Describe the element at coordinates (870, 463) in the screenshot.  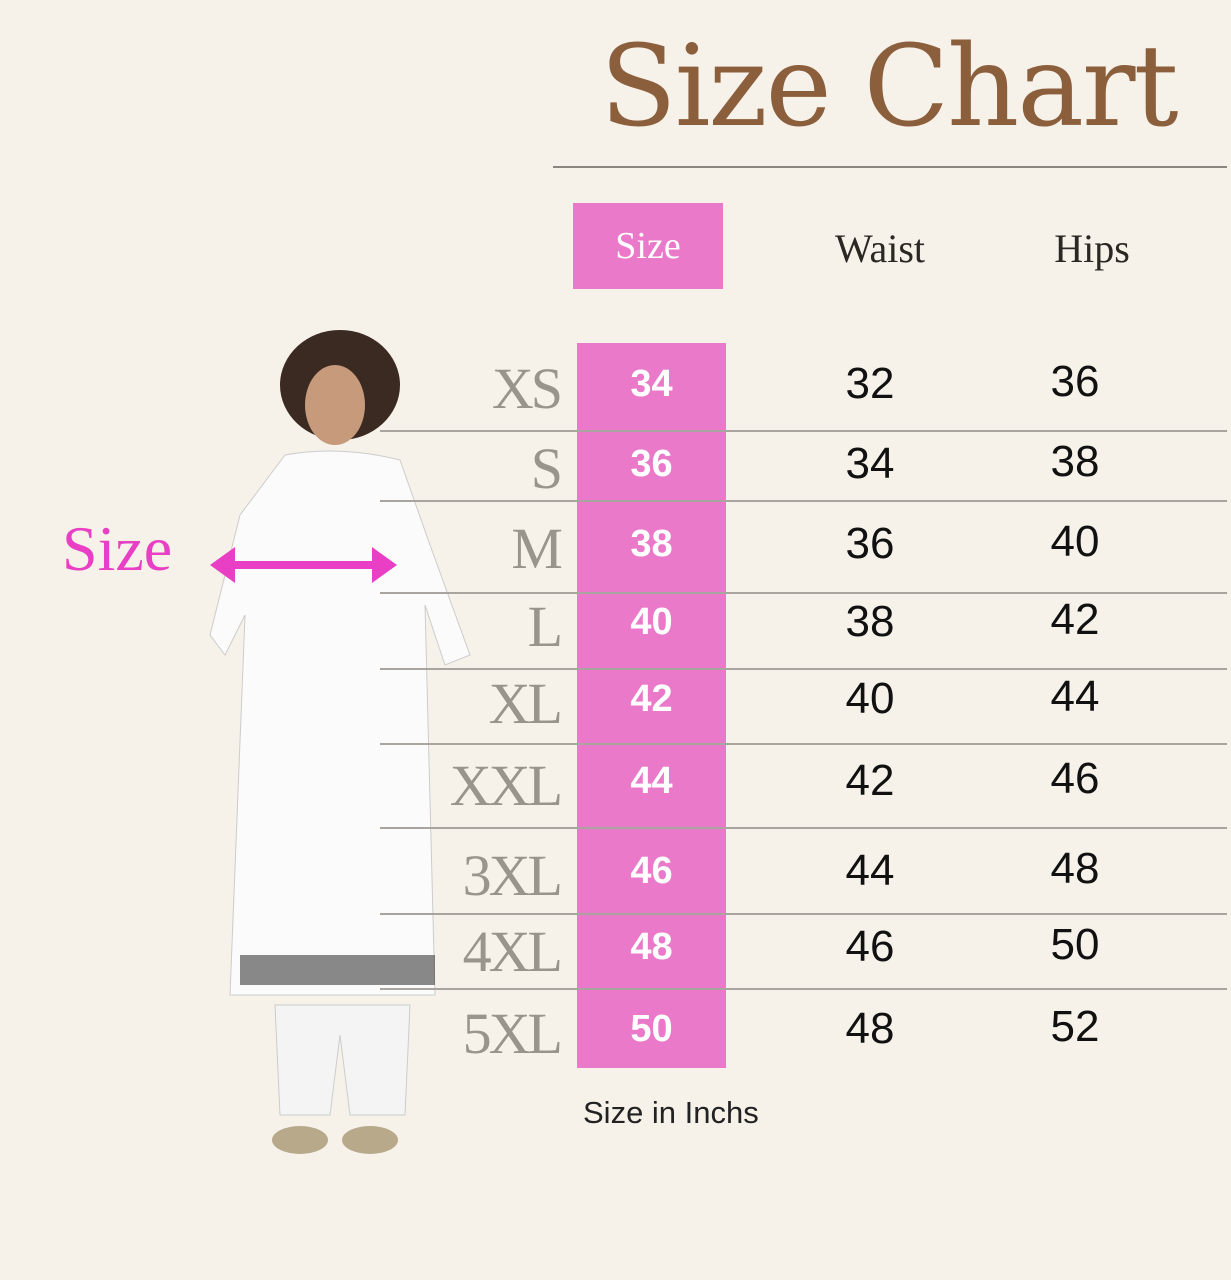
I see `waist-value: 34` at that location.